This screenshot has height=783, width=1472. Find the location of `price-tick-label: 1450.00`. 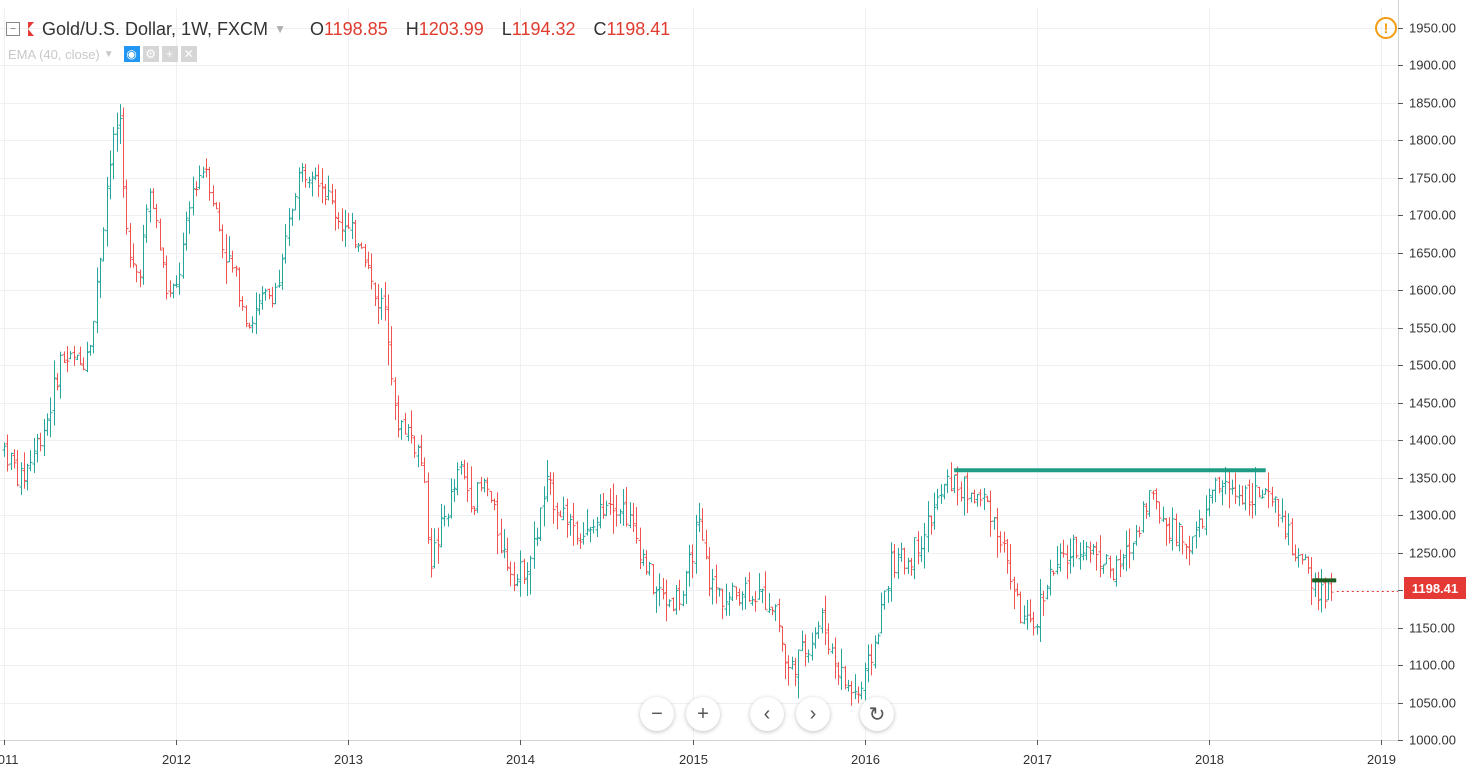

price-tick-label: 1450.00 is located at coordinates (1432, 403).